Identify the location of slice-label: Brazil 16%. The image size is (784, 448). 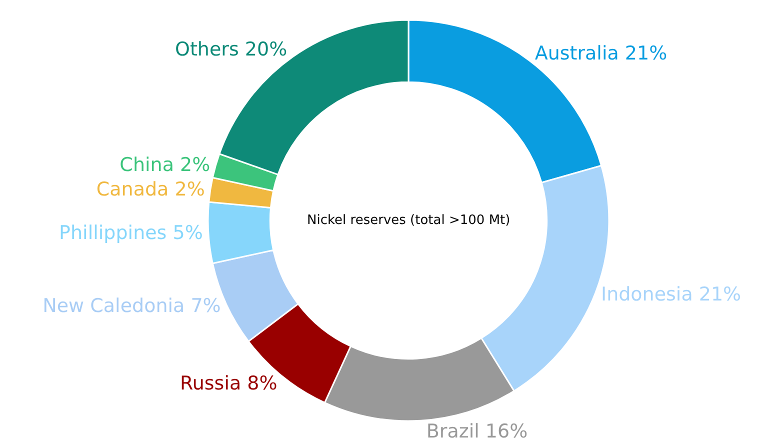
(477, 431).